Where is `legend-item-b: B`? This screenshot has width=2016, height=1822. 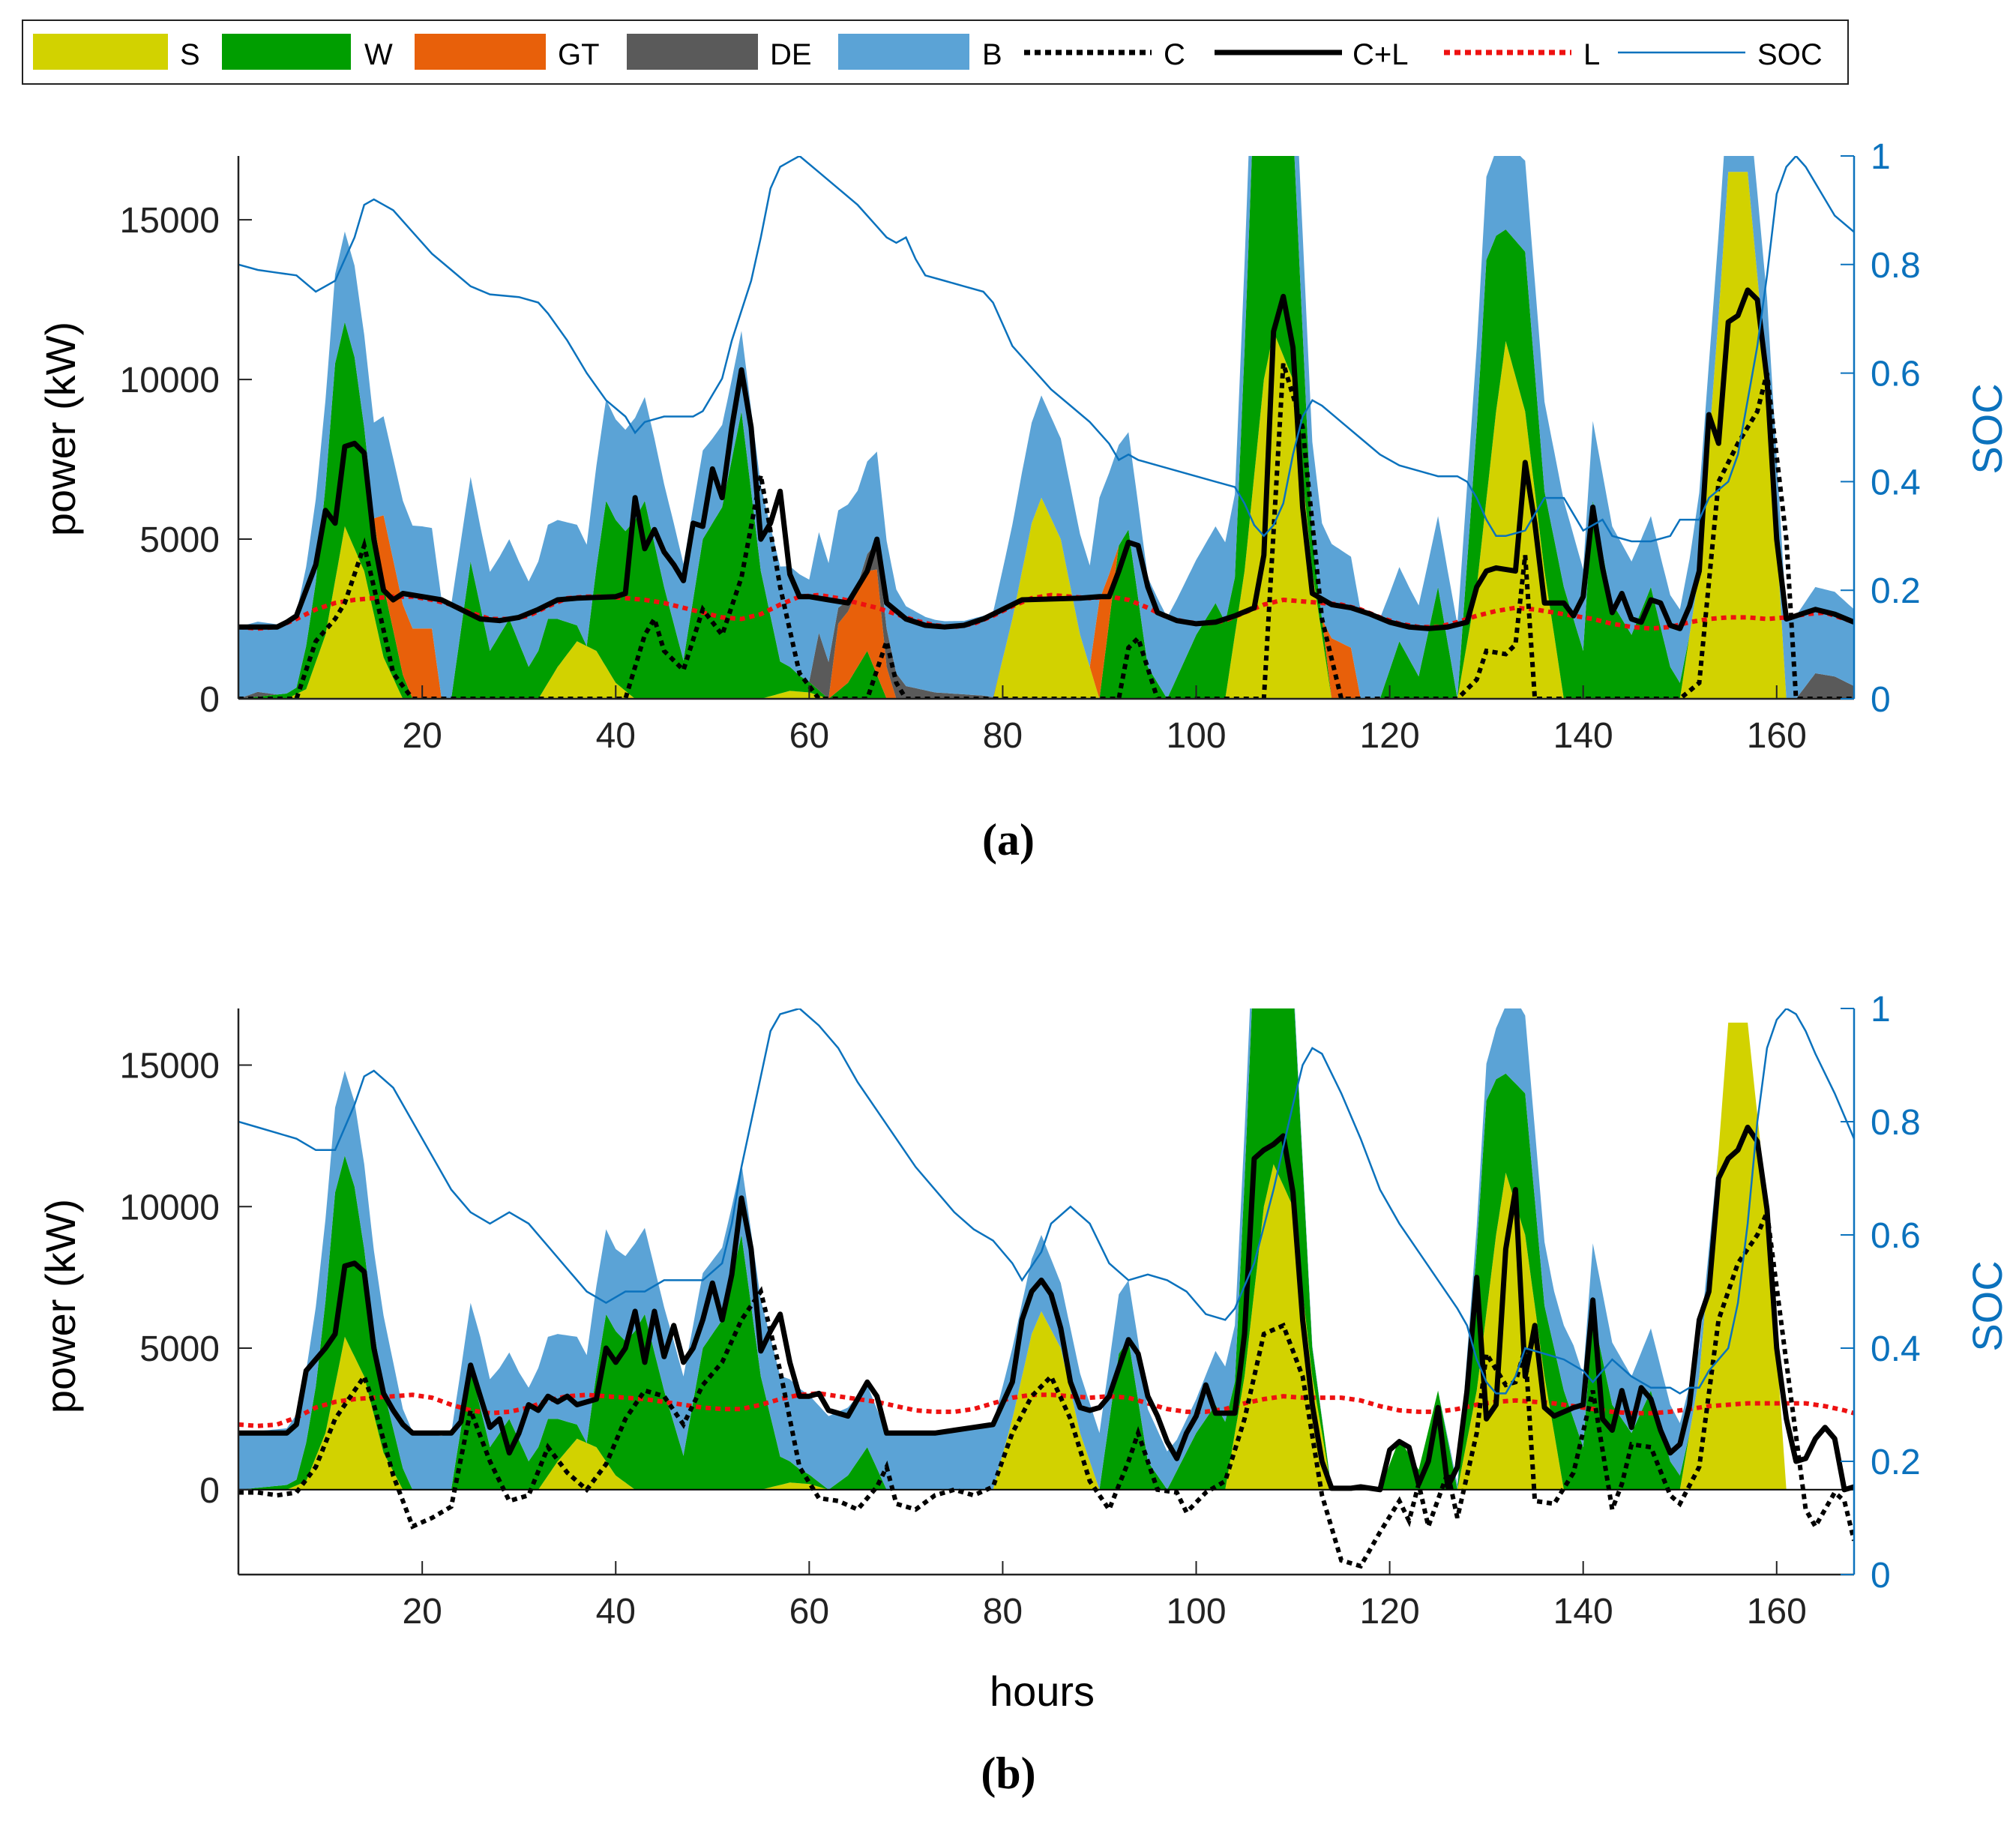 legend-item-b: B is located at coordinates (920, 52).